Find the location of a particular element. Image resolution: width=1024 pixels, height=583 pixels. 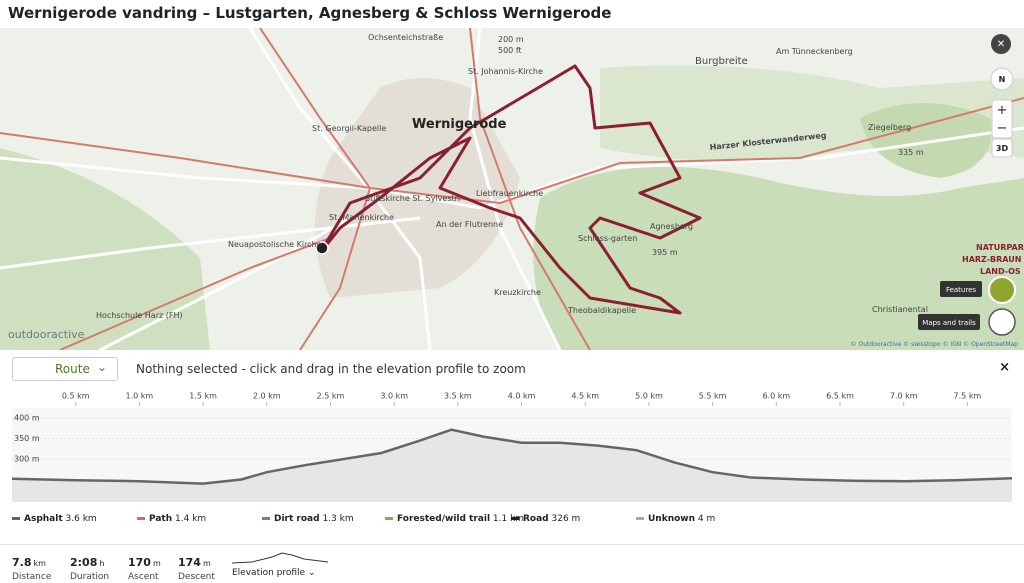

stat-unit: h is located at coordinates (102, 563).